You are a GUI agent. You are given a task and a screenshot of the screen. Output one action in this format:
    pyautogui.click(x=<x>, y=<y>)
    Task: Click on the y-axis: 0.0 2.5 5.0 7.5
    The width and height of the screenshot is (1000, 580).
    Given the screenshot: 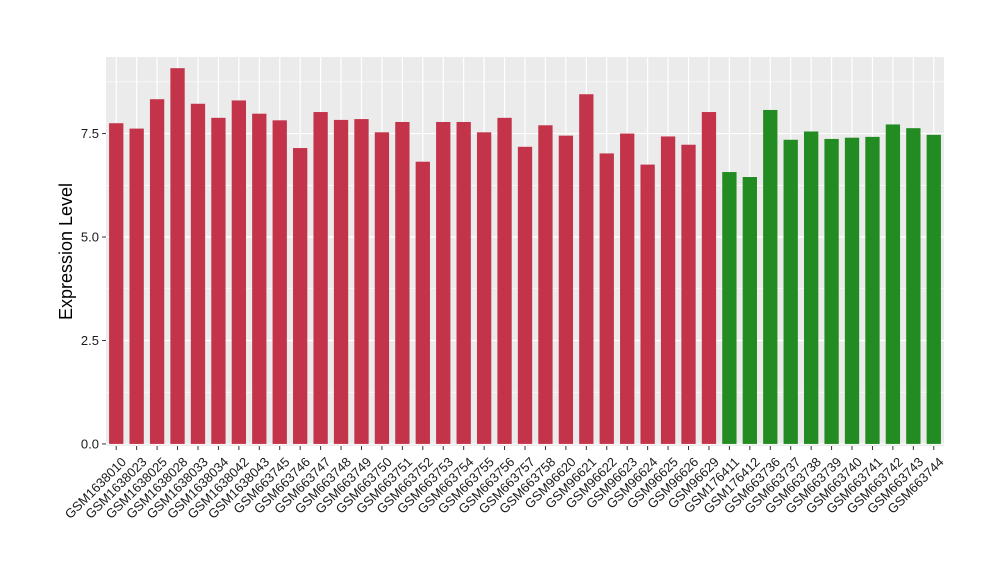 What is the action you would take?
    pyautogui.click(x=93, y=288)
    